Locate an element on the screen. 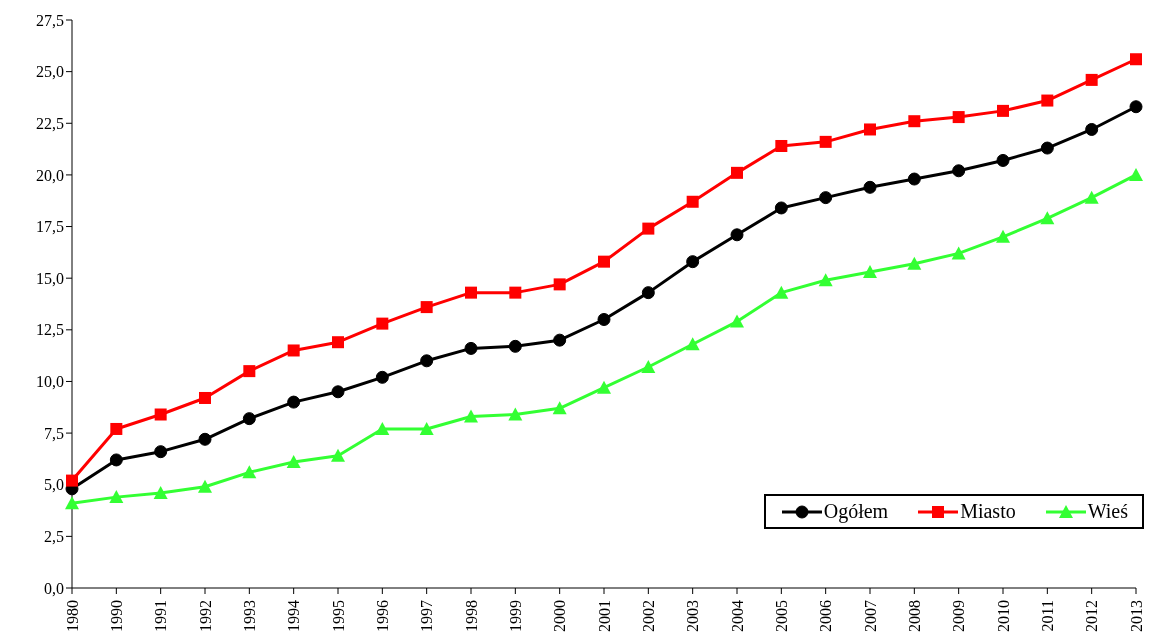  x-tick-label: 2011 is located at coordinates (1047, 616).